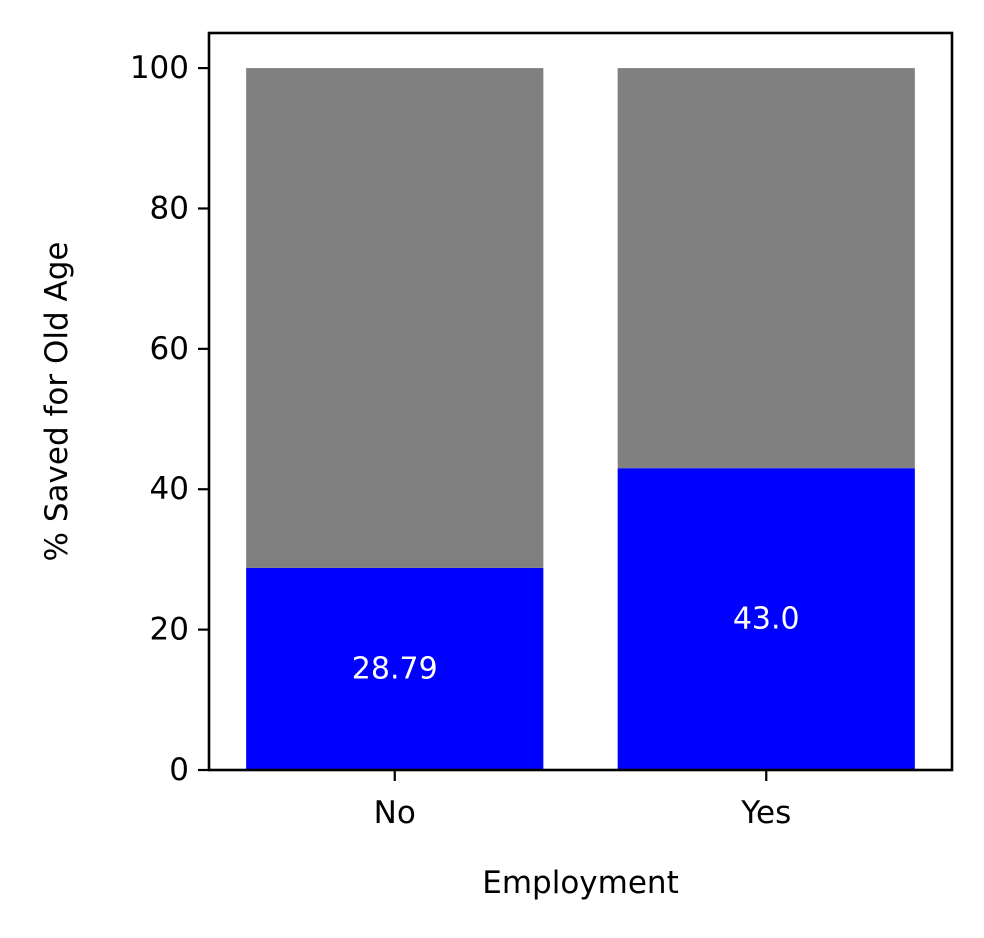 The width and height of the screenshot is (984, 938). What do you see at coordinates (576, 644) in the screenshot?
I see `data-labels-group: 28.79 43.0` at bounding box center [576, 644].